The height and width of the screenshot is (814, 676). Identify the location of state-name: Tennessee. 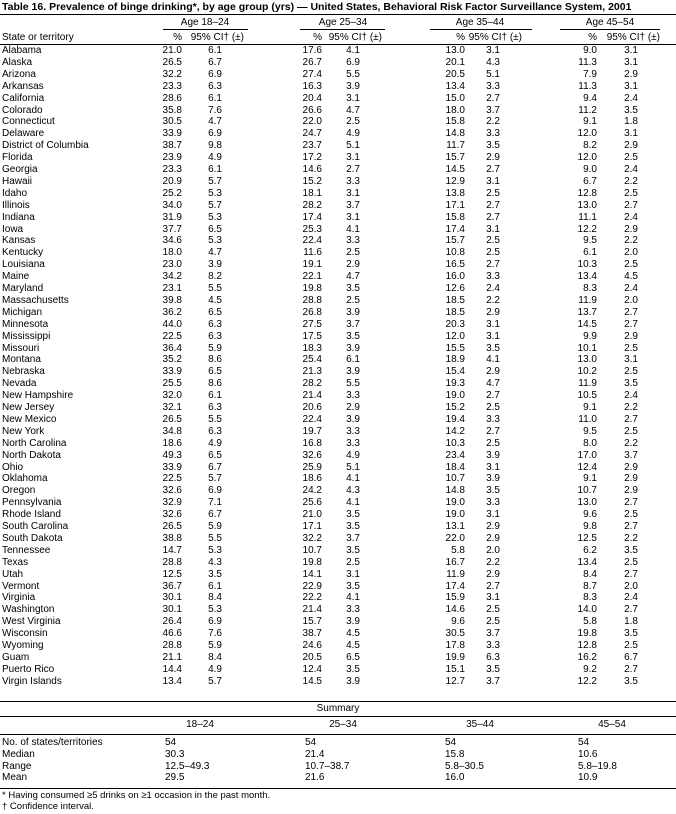
(26, 550).